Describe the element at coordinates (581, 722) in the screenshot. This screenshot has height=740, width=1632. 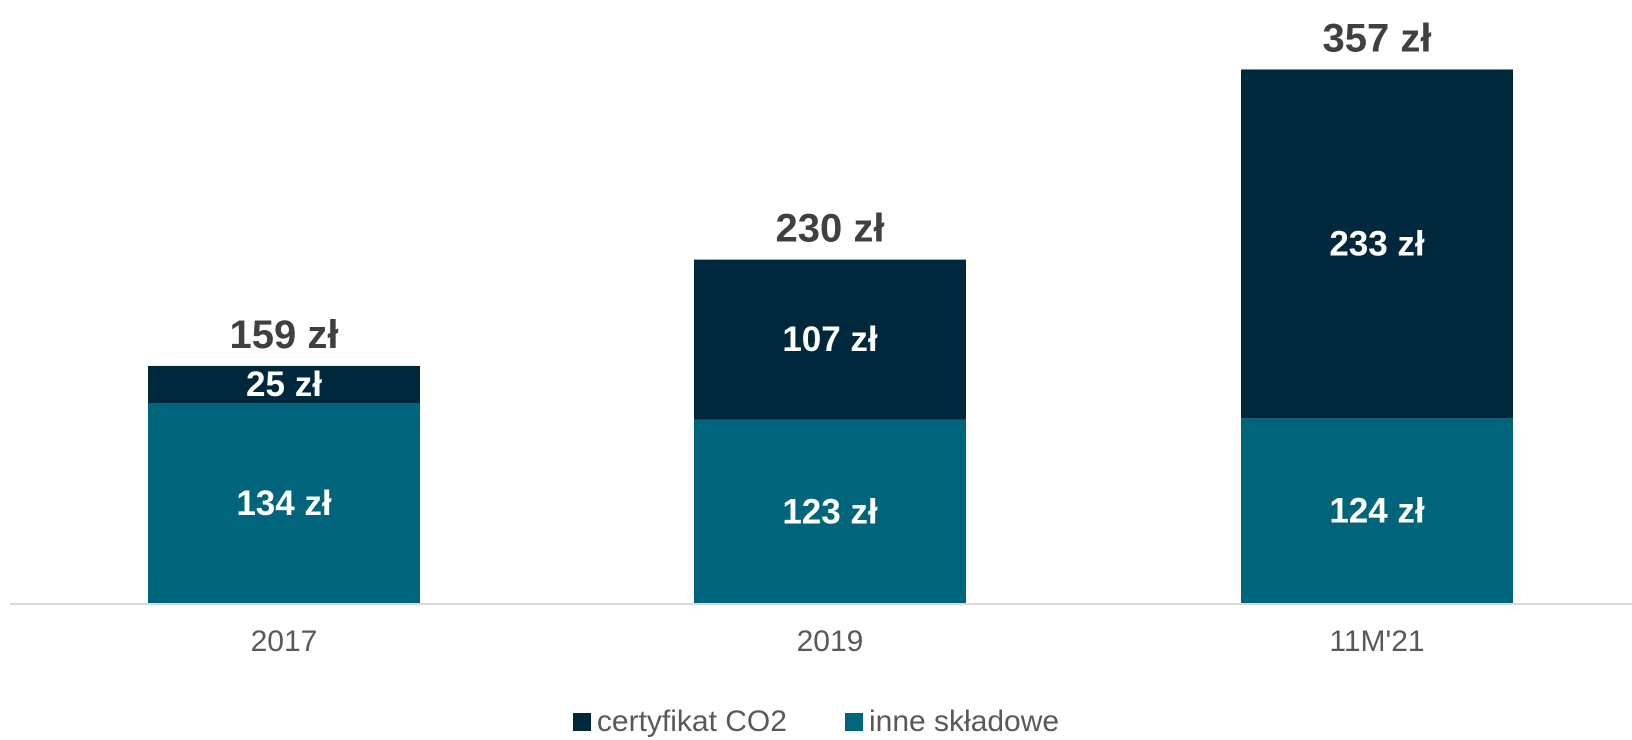
I see `legend-swatch-certyfikat-co2` at that location.